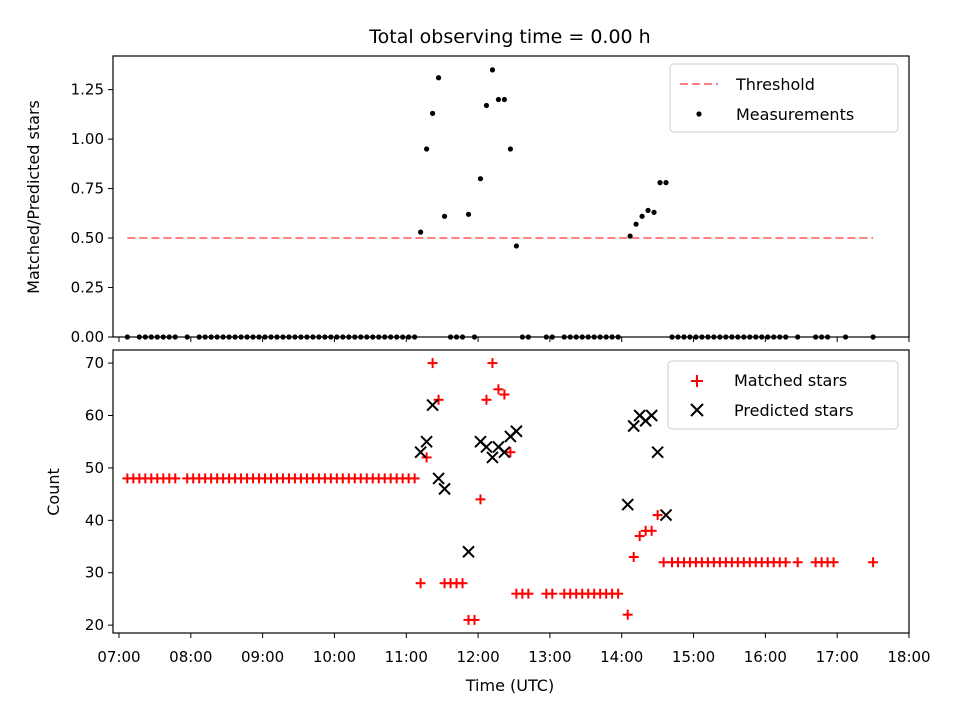 This screenshot has height=720, width=960. I want to click on ratio-legend: Threshold Measurements, so click(784, 98).